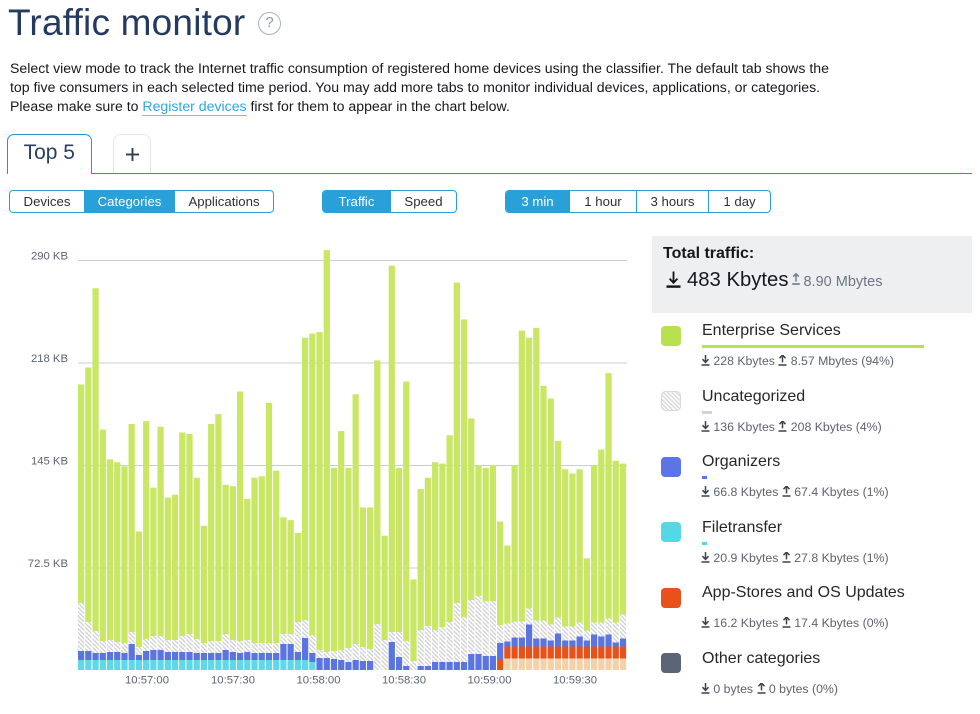 The image size is (980, 714). Describe the element at coordinates (48, 564) in the screenshot. I see `svg-text: 72.5 KB` at that location.